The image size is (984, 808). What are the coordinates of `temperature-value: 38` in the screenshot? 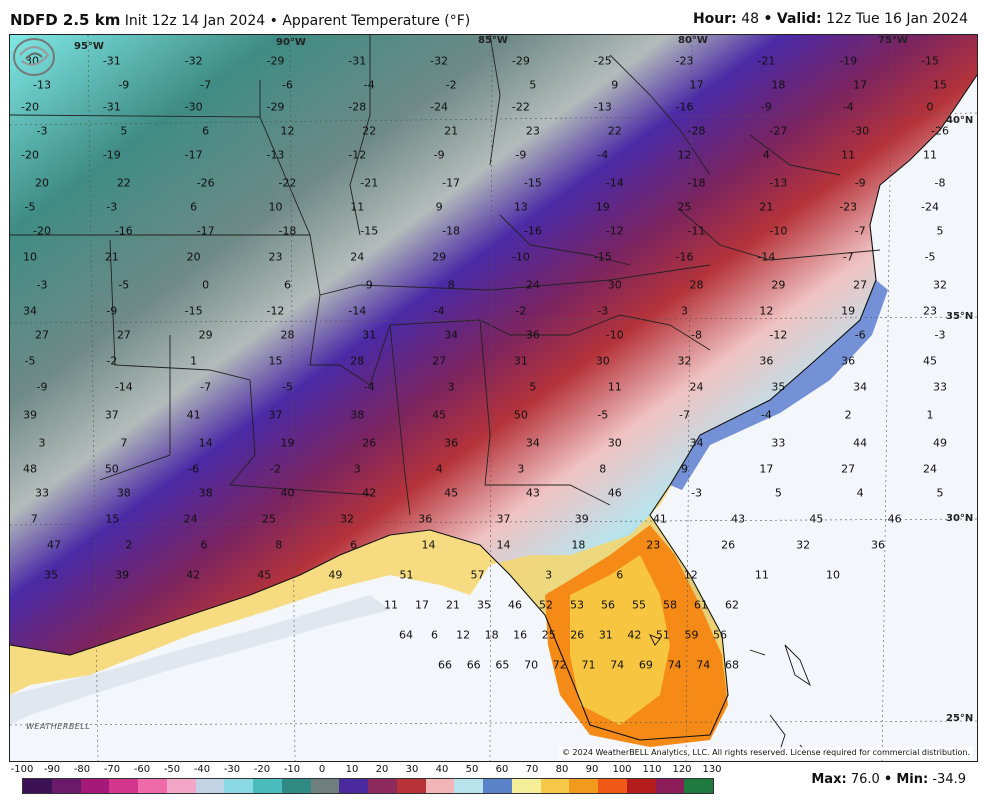 It's located at (205, 493).